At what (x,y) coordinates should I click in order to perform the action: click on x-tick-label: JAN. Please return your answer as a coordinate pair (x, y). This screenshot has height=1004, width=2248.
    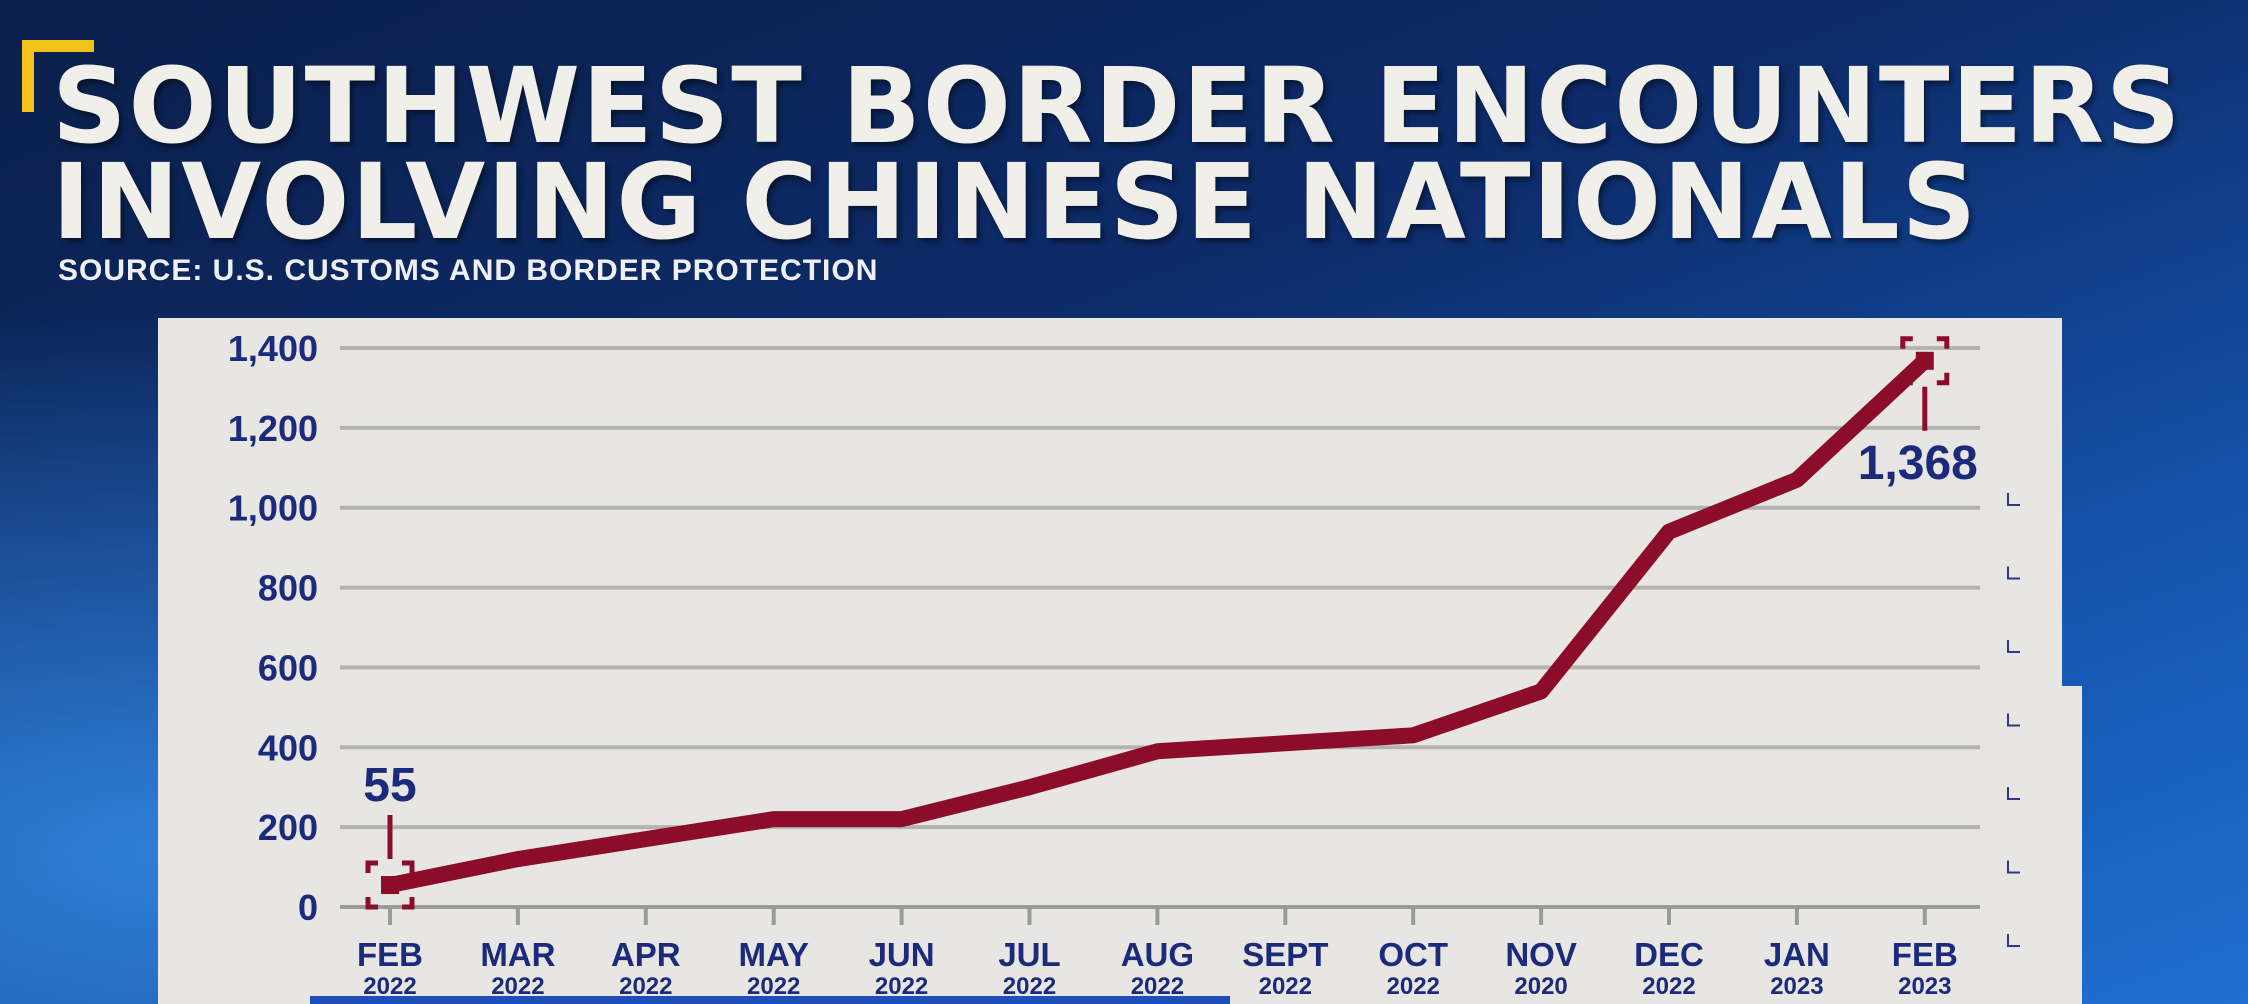
    Looking at the image, I should click on (1797, 954).